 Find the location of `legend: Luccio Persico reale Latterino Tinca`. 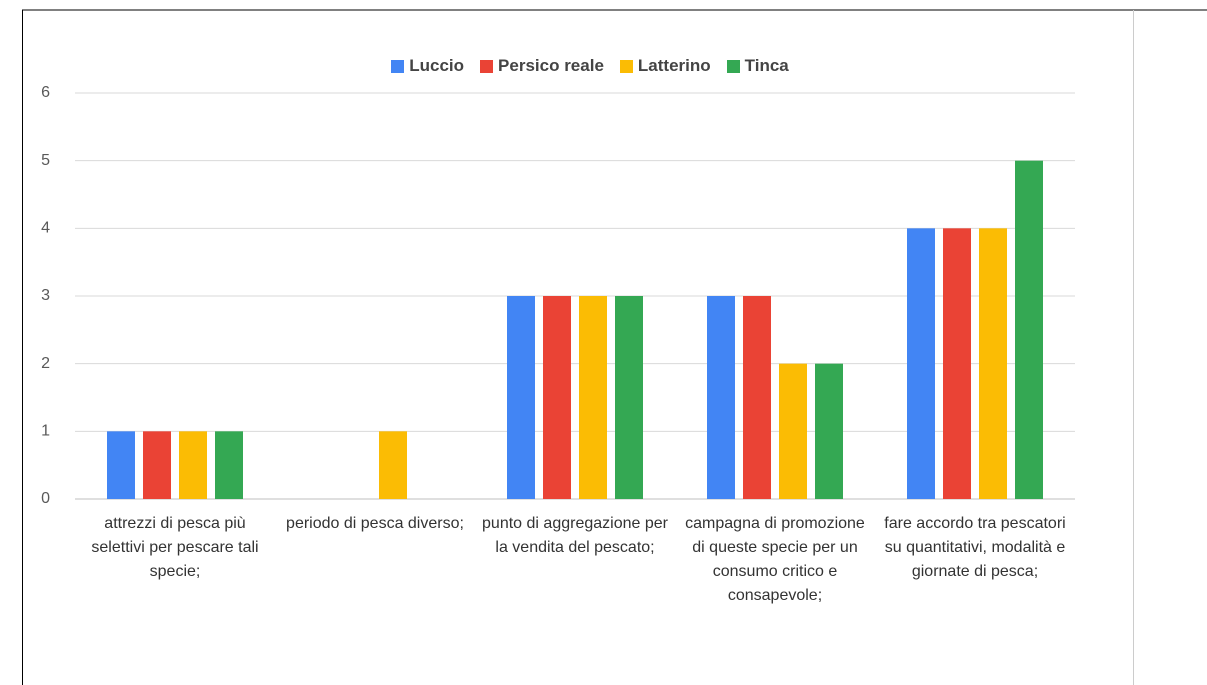

legend: Luccio Persico reale Latterino Tinca is located at coordinates (590, 66).